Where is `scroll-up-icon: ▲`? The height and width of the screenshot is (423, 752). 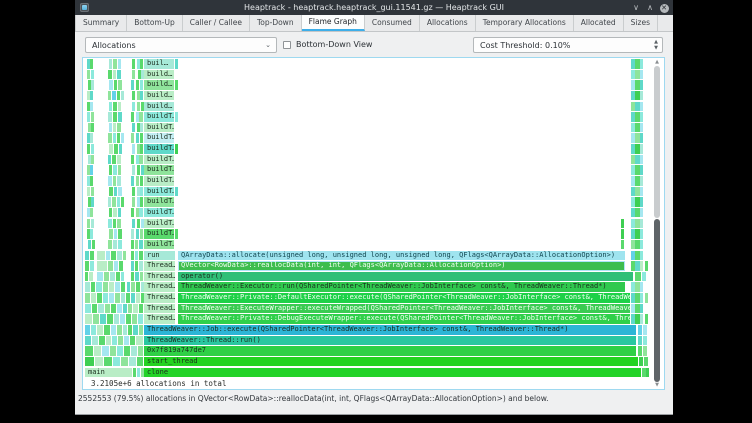 scroll-up-icon: ▲ is located at coordinates (657, 62).